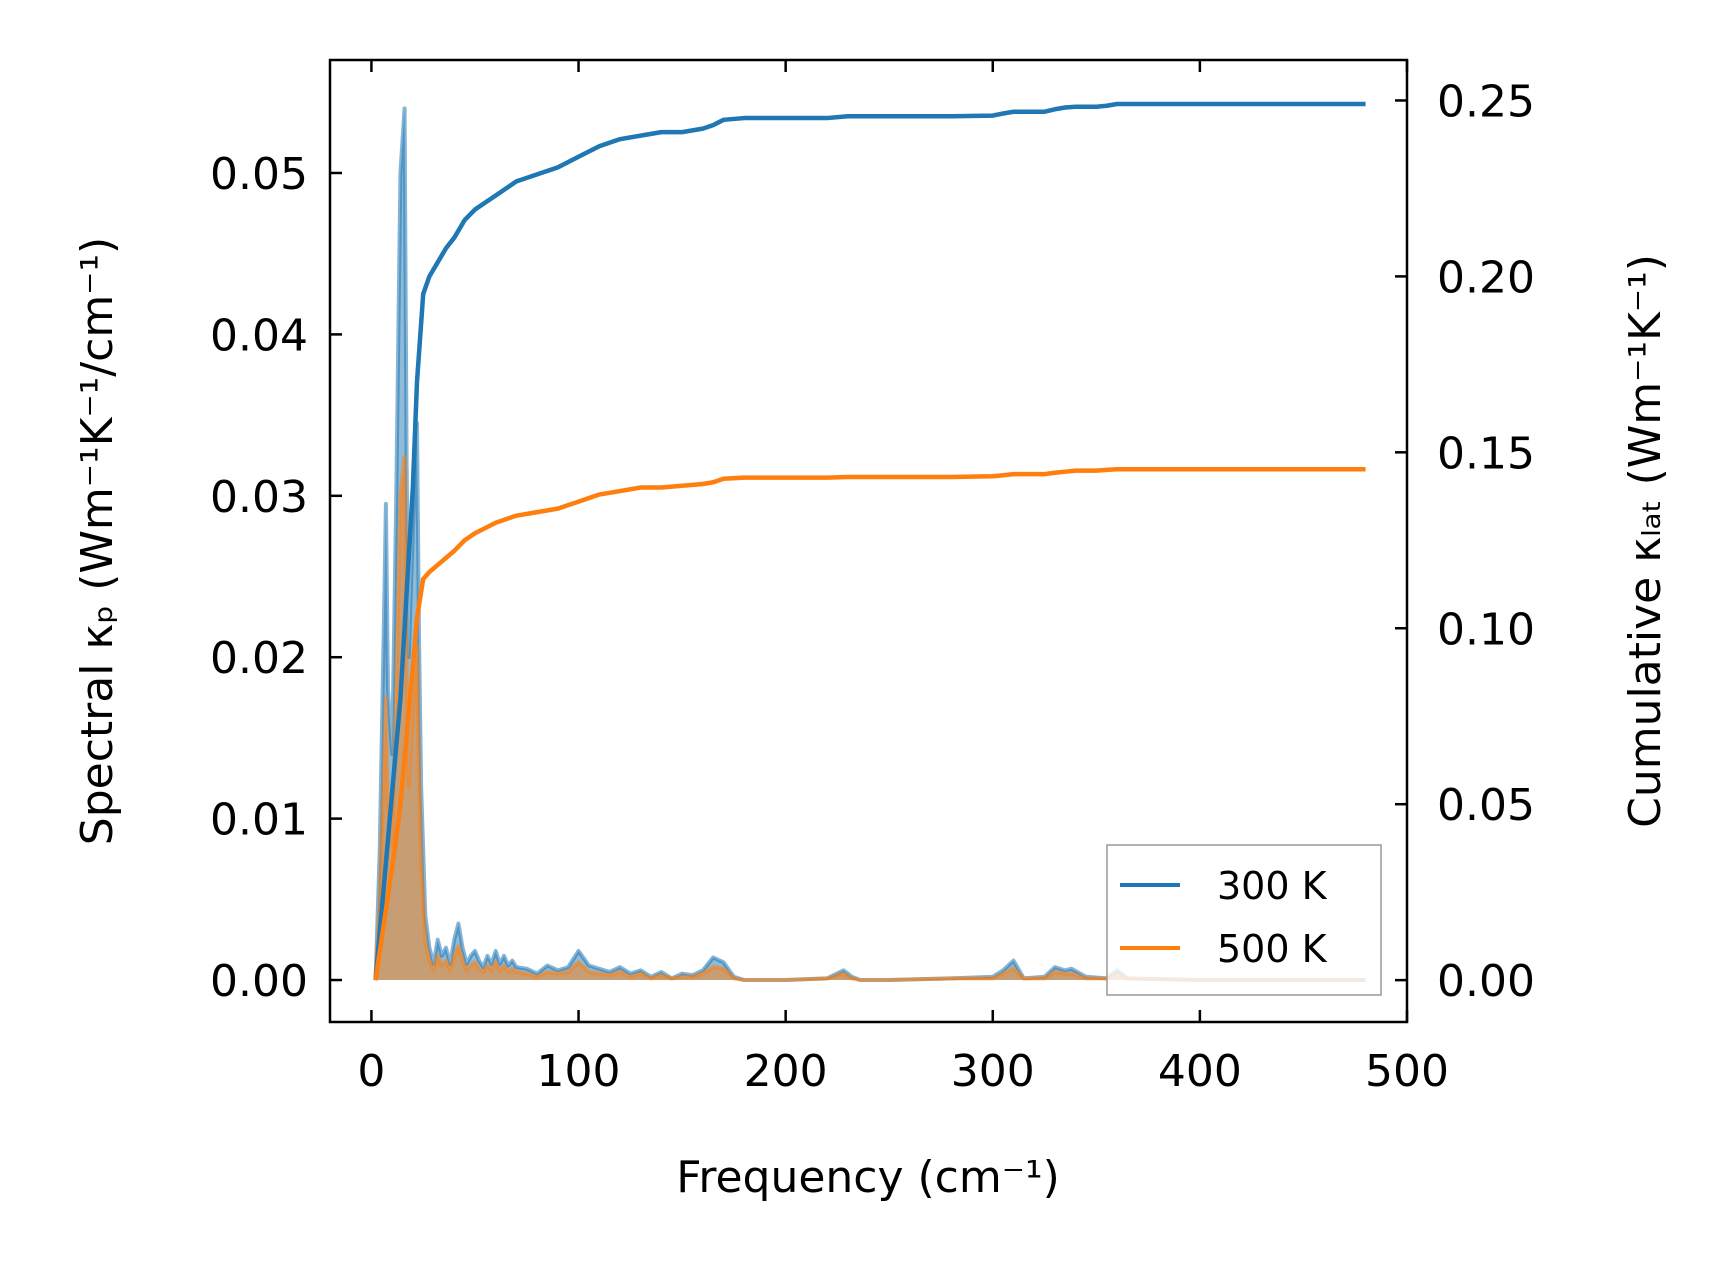 The height and width of the screenshot is (1264, 1716). Describe the element at coordinates (1272, 949) in the screenshot. I see `legend-label-500k: 500 K` at that location.